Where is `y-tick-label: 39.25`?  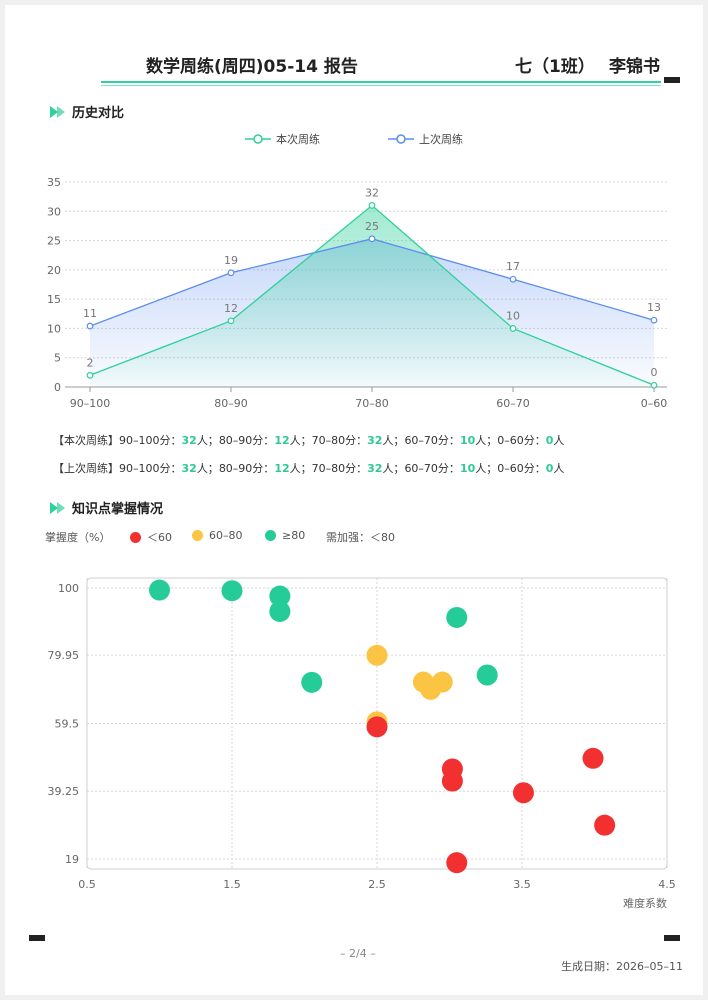 y-tick-label: 39.25 is located at coordinates (64, 791).